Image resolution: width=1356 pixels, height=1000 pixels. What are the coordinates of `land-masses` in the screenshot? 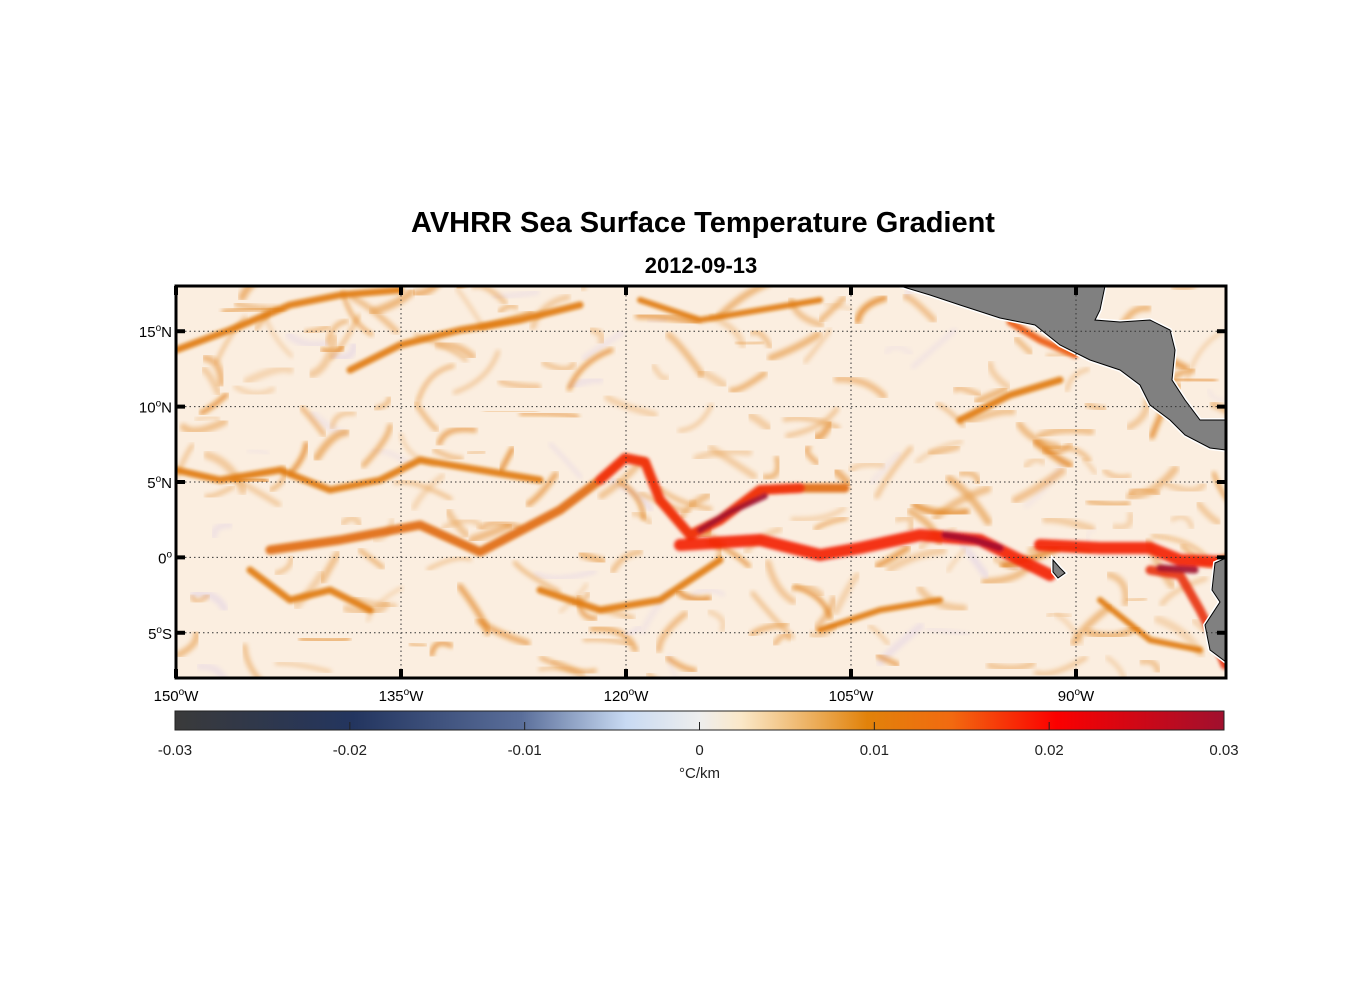 It's located at (1062, 475).